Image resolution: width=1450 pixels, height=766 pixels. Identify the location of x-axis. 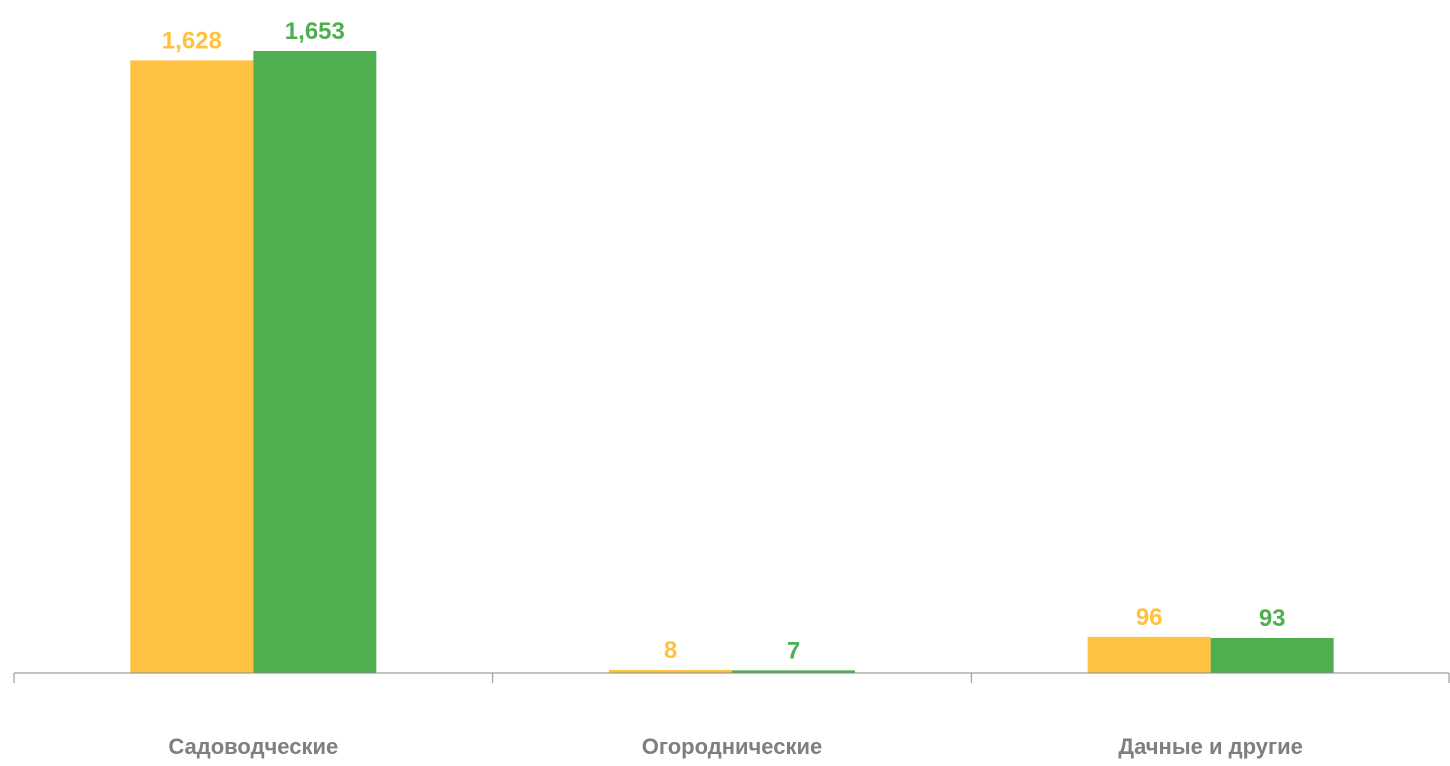
(731, 677).